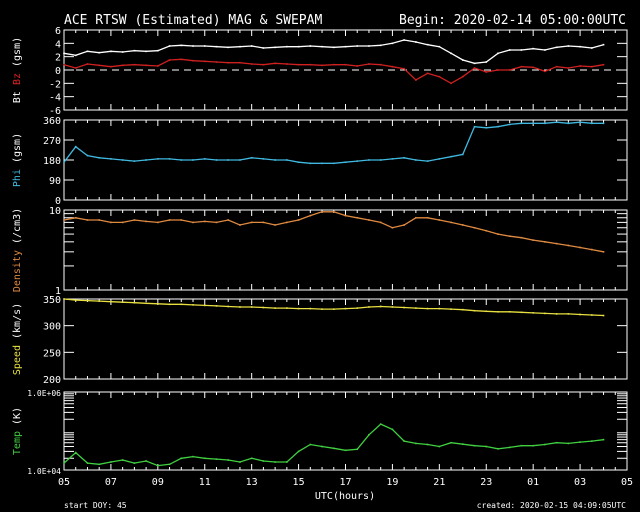  What do you see at coordinates (345, 496) in the screenshot?
I see `x-axis-label: UTC(hours)` at bounding box center [345, 496].